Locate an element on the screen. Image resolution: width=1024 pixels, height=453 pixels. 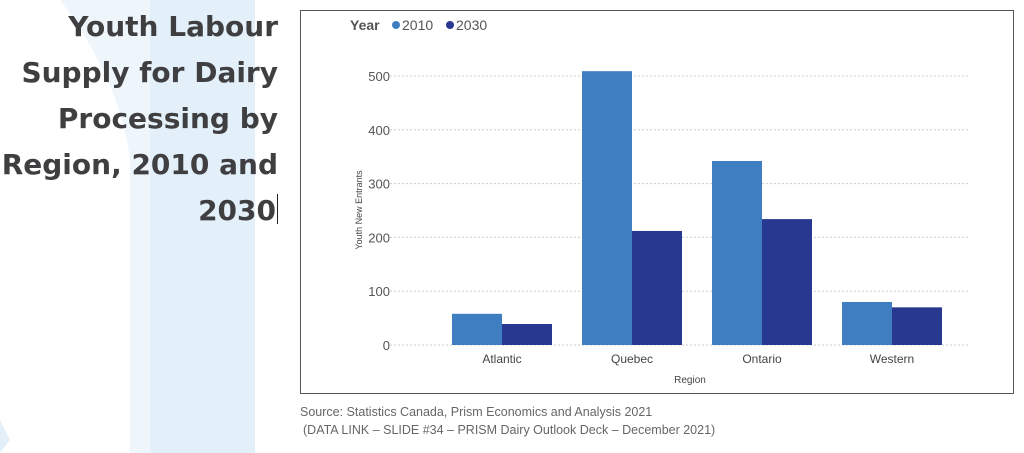
legend-label: 2030 is located at coordinates (471, 25).